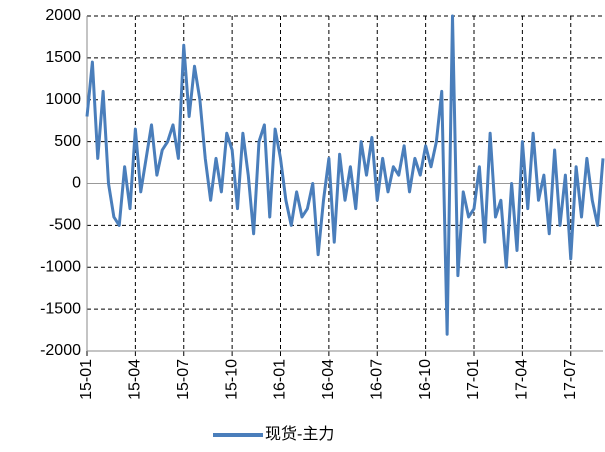  Describe the element at coordinates (183, 379) in the screenshot. I see `x-tick-label: 15-07` at that location.